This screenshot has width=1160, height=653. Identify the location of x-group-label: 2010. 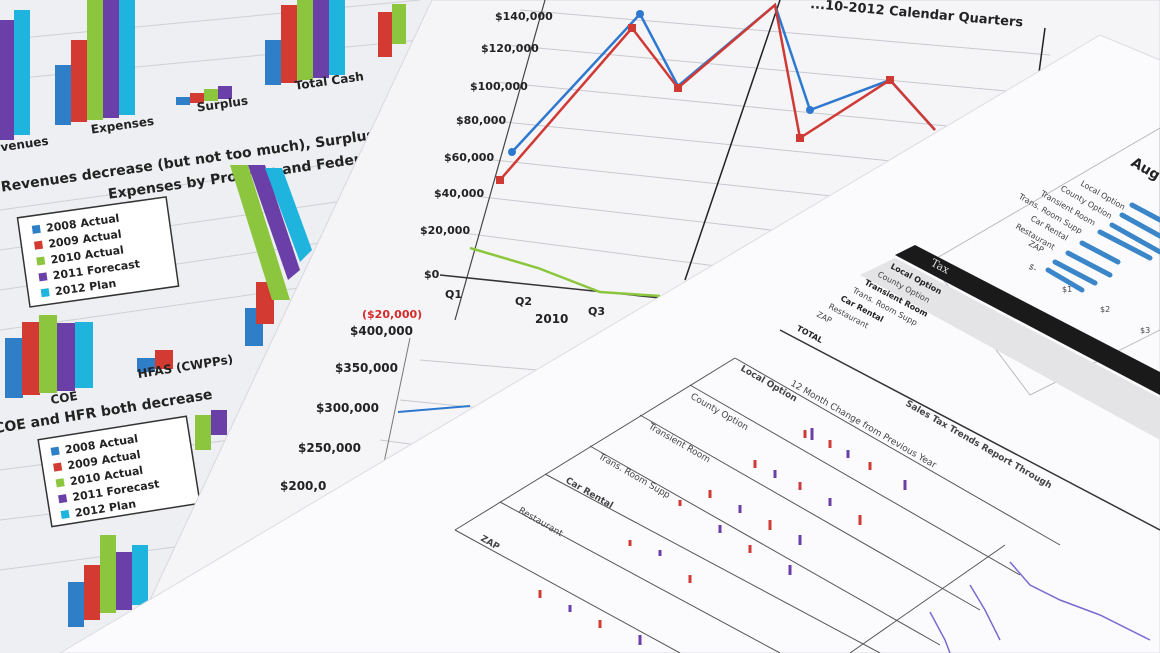
(551, 319).